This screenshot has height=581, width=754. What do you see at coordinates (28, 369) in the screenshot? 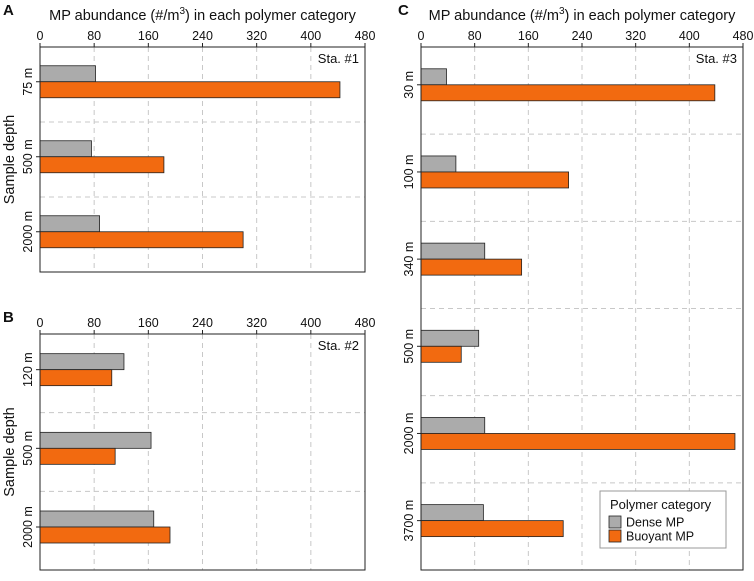
I see `y-tick-label: 120 m` at bounding box center [28, 369].